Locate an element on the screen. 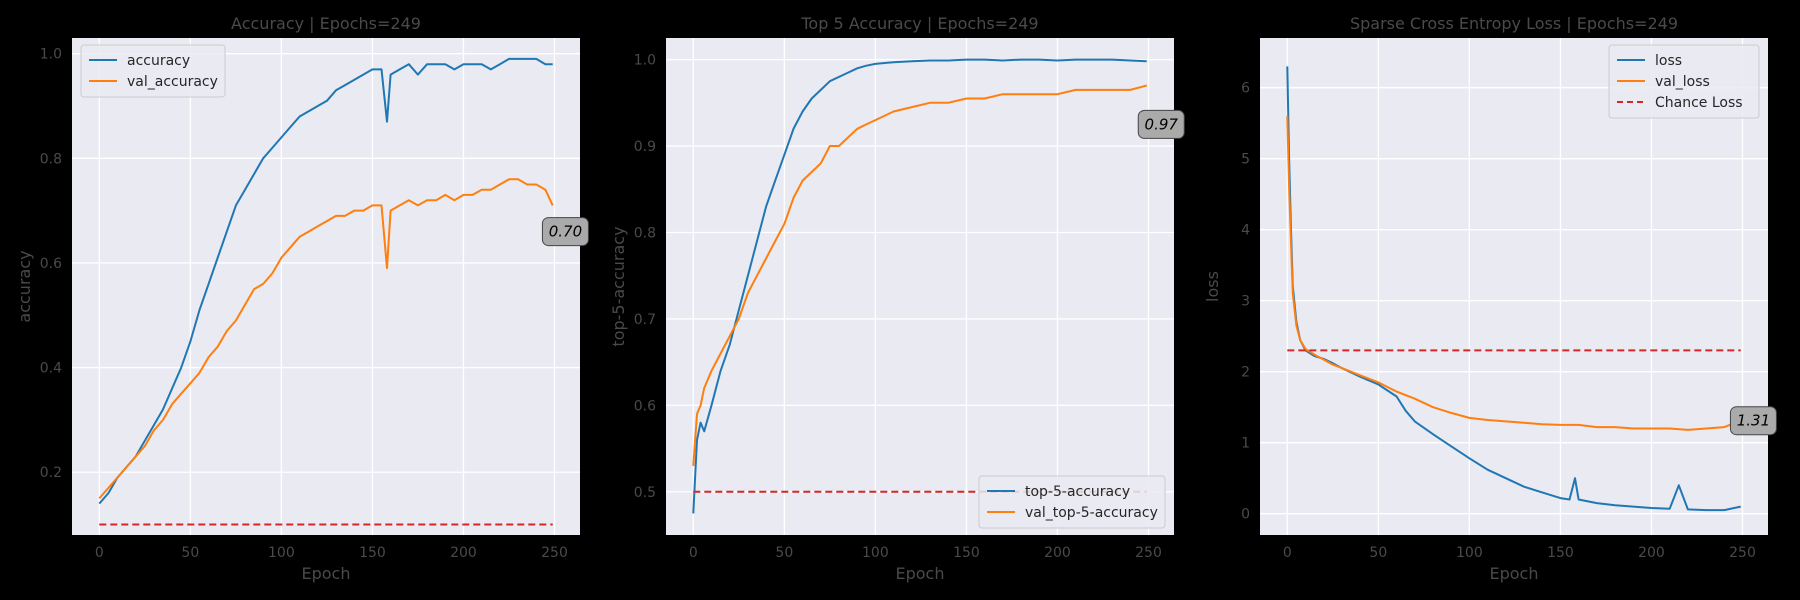 This screenshot has height=600, width=1800. y-tick-label: 6 is located at coordinates (1245, 89).